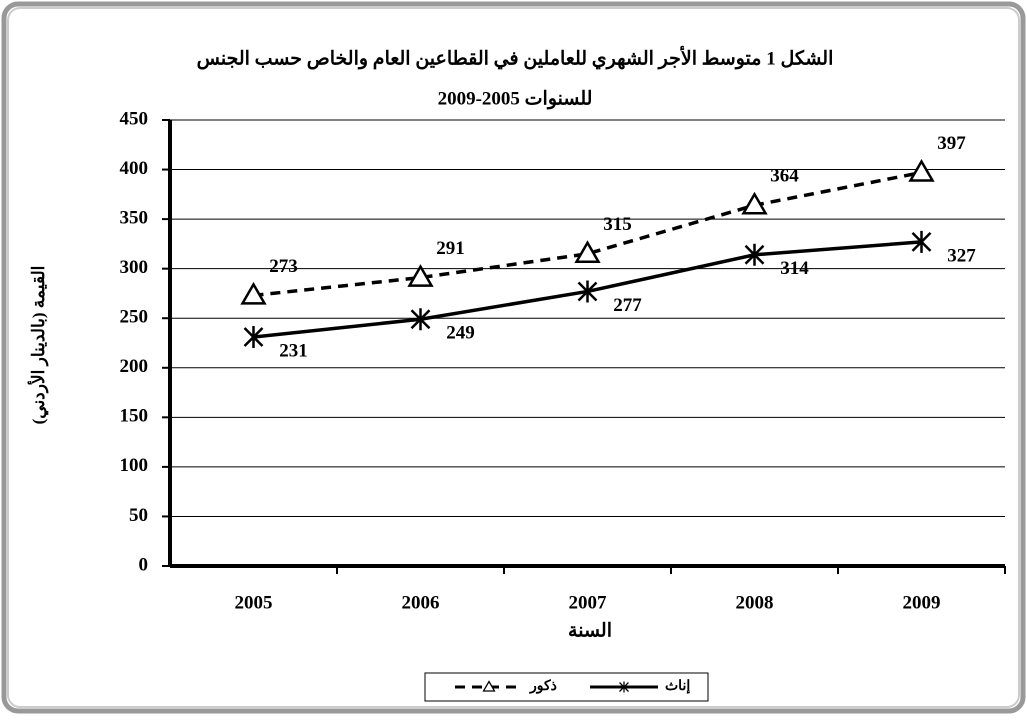 Image resolution: width=1027 pixels, height=720 pixels. What do you see at coordinates (134, 267) in the screenshot?
I see `y-tick-label: 300` at bounding box center [134, 267].